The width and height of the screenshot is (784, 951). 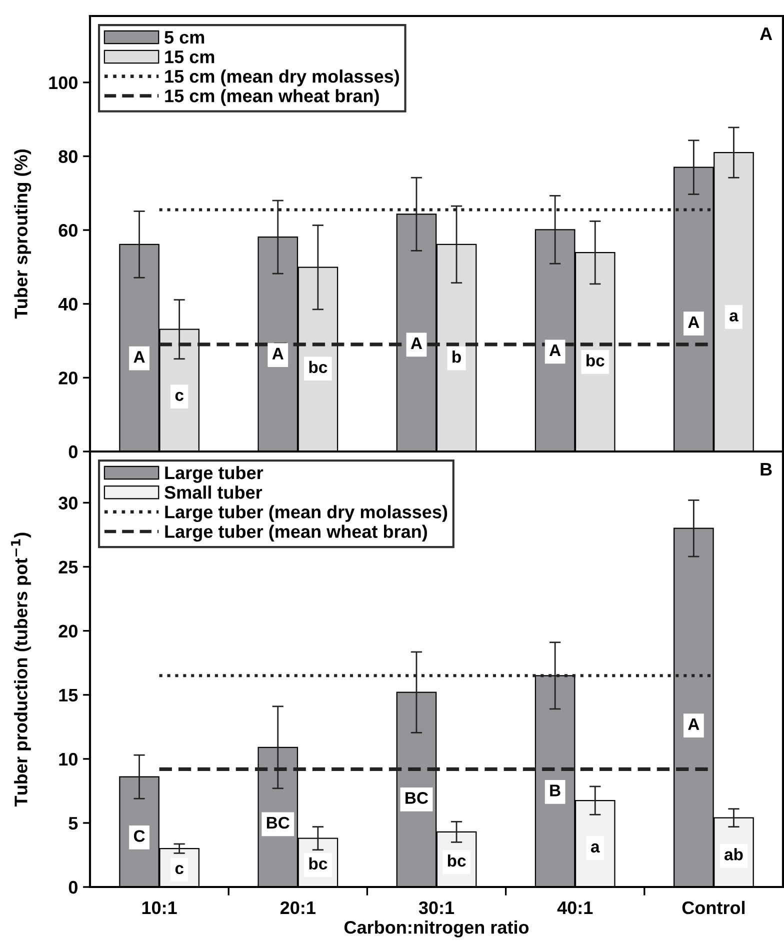 What do you see at coordinates (282, 78) in the screenshot?
I see `legend-label: 15 cm (mean dry molasses)` at bounding box center [282, 78].